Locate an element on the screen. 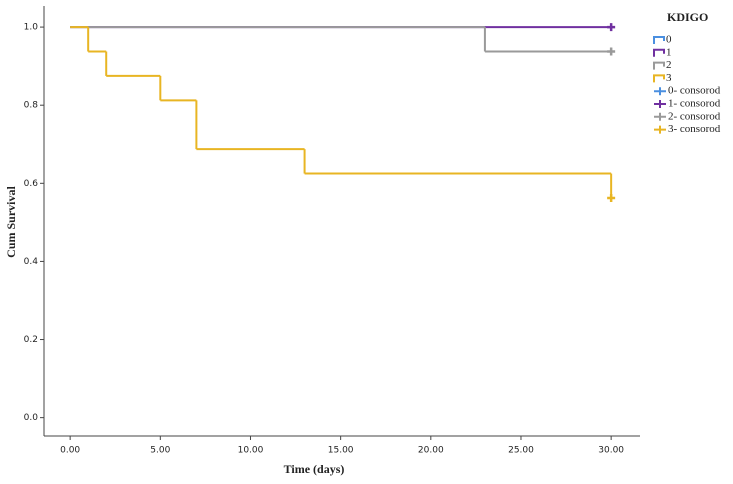  y-tick-label: 0.2 is located at coordinates (31, 340).